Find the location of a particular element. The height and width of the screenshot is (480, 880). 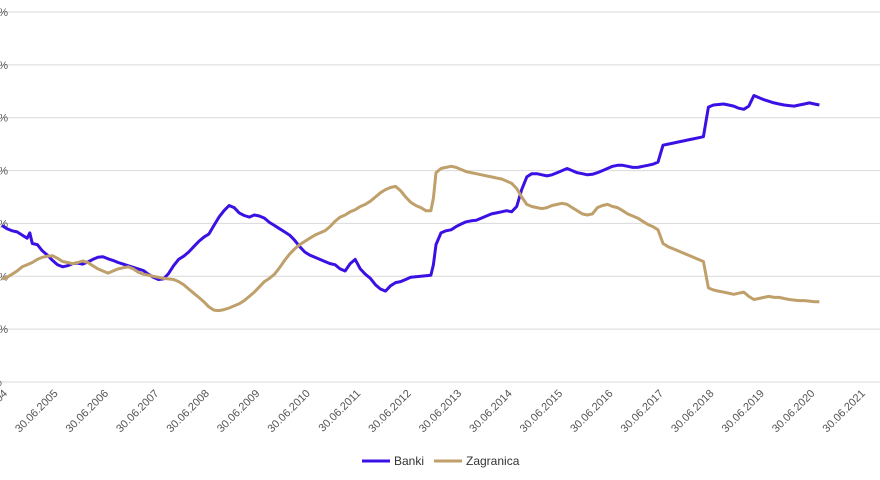

legend: Banki Zagranica is located at coordinates (441, 461).